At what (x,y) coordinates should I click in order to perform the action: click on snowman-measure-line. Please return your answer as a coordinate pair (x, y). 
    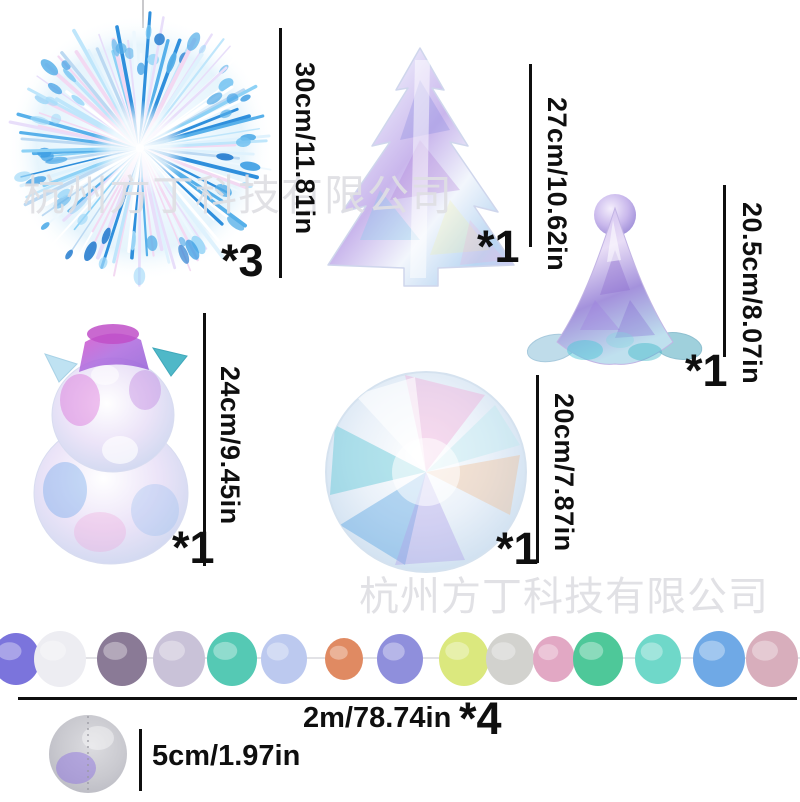
    Looking at the image, I should click on (204, 439).